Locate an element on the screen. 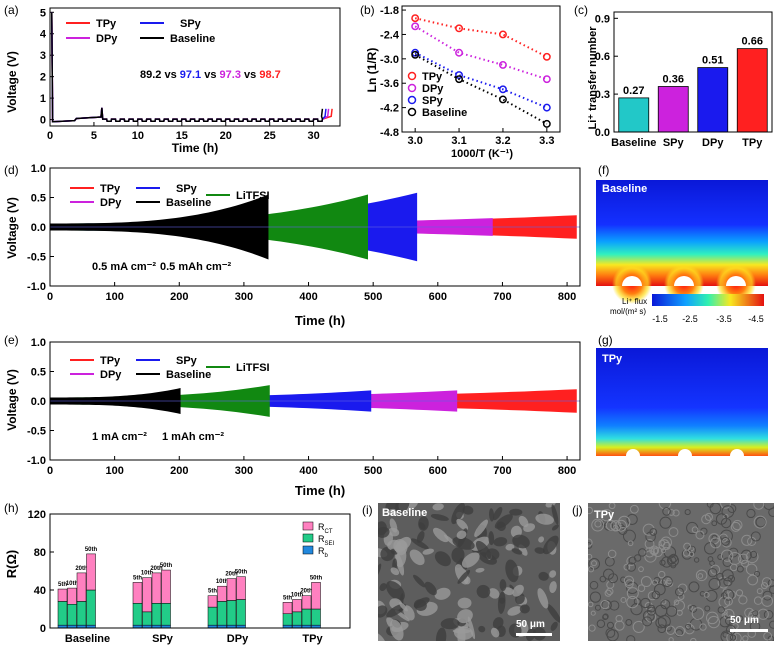  b-fit-line-tpy is located at coordinates (481, 37).